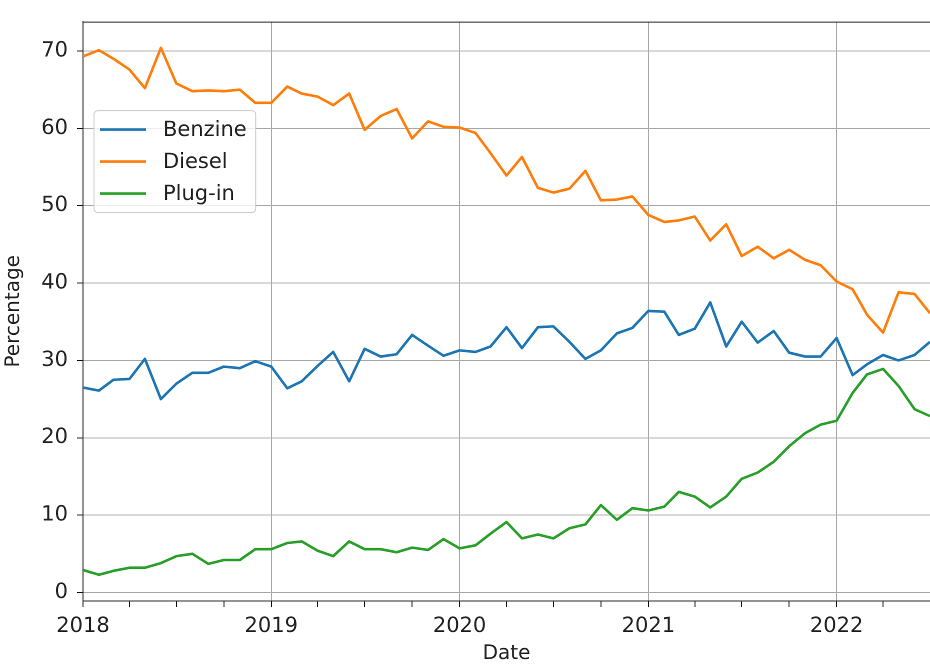 The image size is (930, 666). What do you see at coordinates (54, 204) in the screenshot?
I see `y-tick-label: 50` at bounding box center [54, 204].